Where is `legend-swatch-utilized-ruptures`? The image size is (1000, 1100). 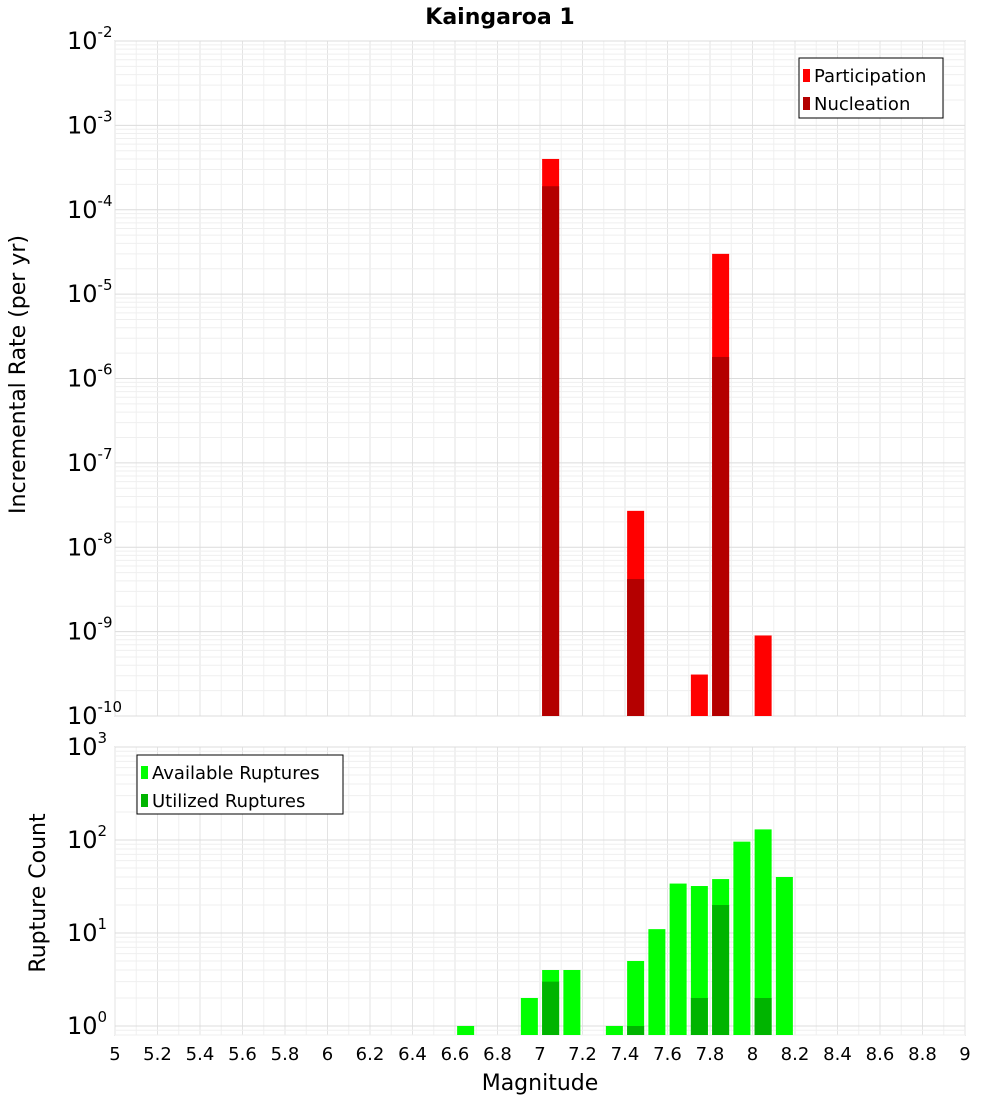 legend-swatch-utilized-ruptures is located at coordinates (144, 800).